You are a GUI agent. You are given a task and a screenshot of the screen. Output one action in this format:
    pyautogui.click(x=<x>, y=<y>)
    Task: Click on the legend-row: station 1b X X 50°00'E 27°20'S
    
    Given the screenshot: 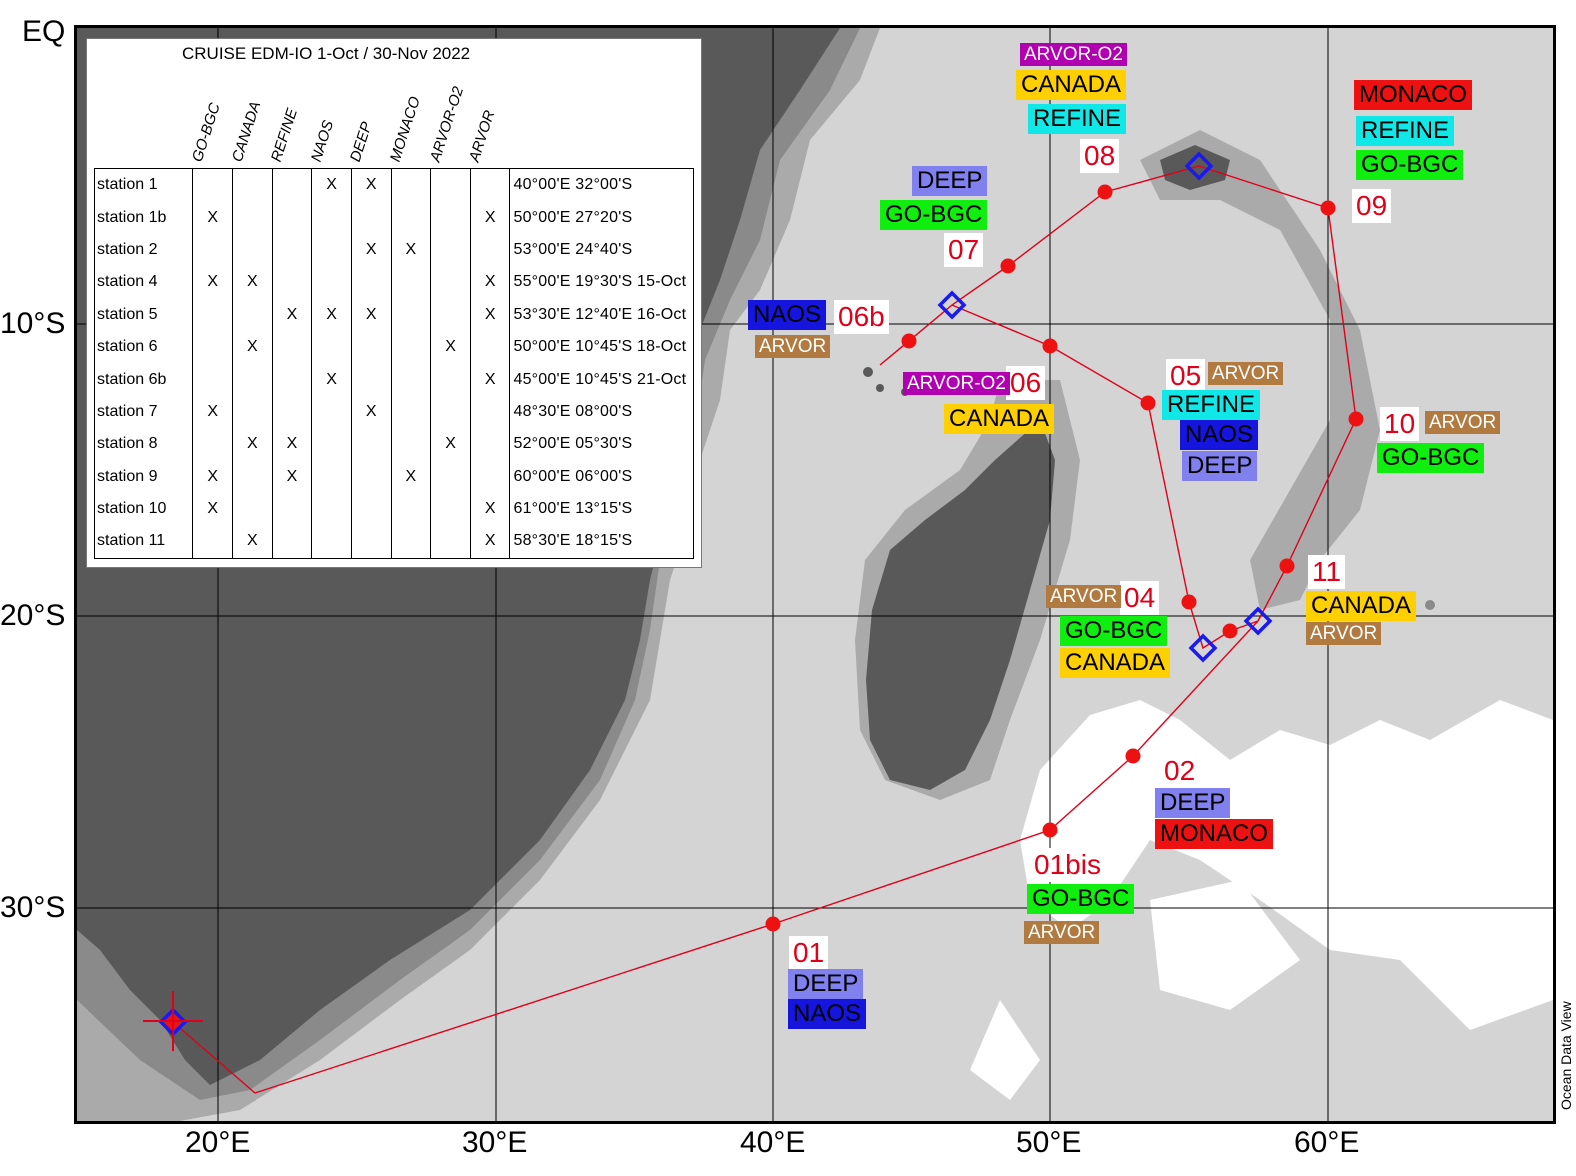 What is the action you would take?
    pyautogui.click(x=398, y=217)
    